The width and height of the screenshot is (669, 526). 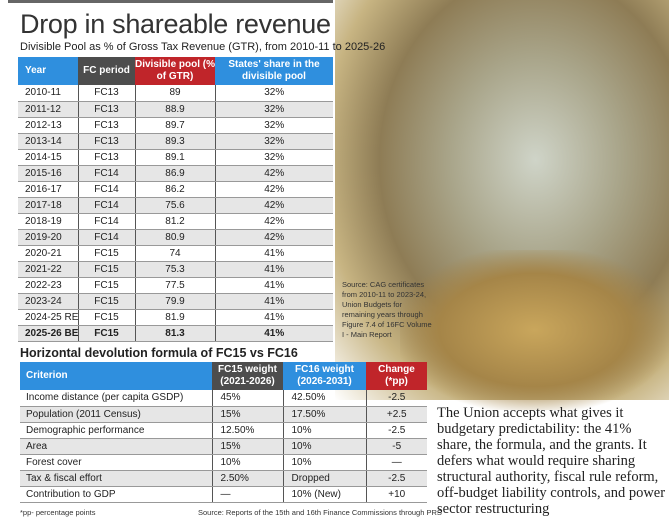 I want to click on table-cell: 77.5, so click(x=174, y=285).